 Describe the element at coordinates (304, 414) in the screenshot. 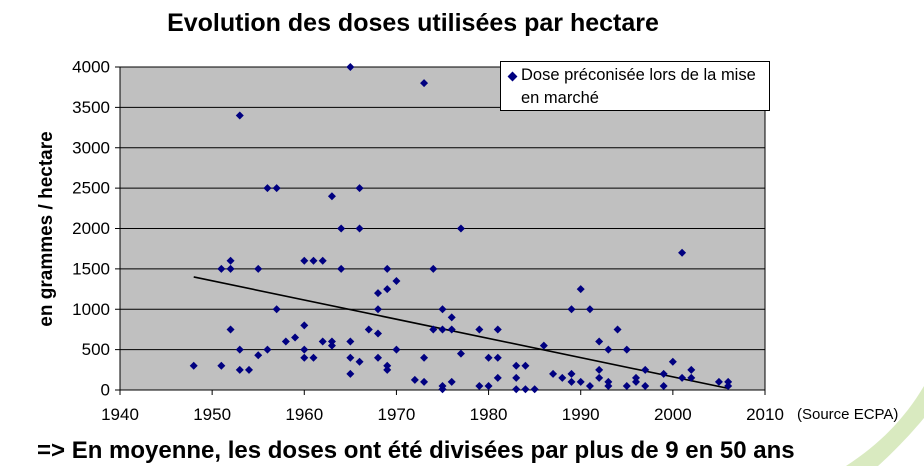

I see `x-tick-label: 1960` at that location.